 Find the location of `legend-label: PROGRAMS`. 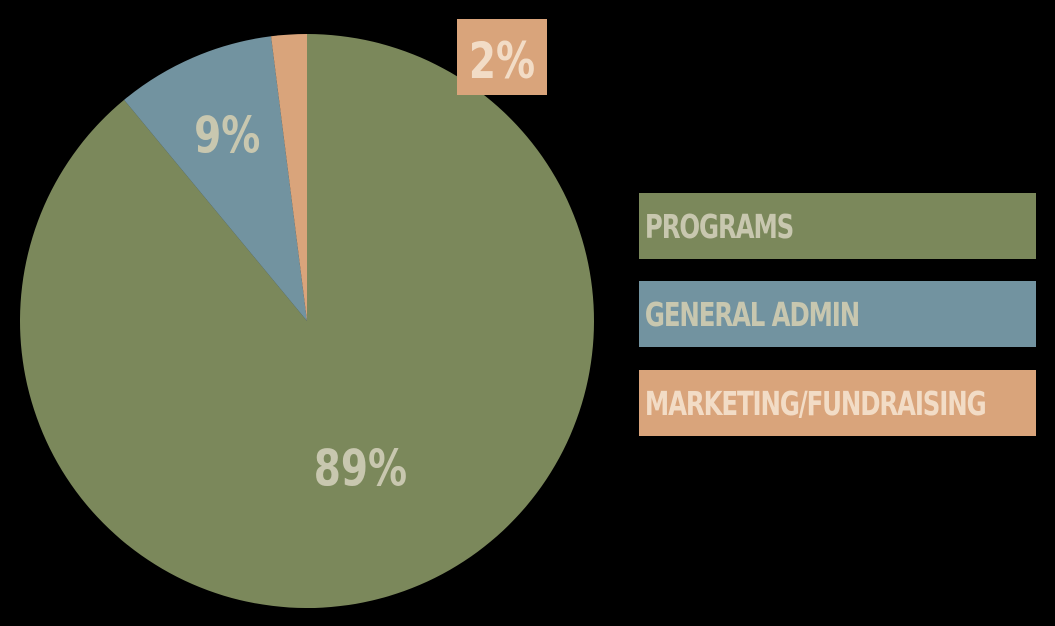

legend-label: PROGRAMS is located at coordinates (719, 226).